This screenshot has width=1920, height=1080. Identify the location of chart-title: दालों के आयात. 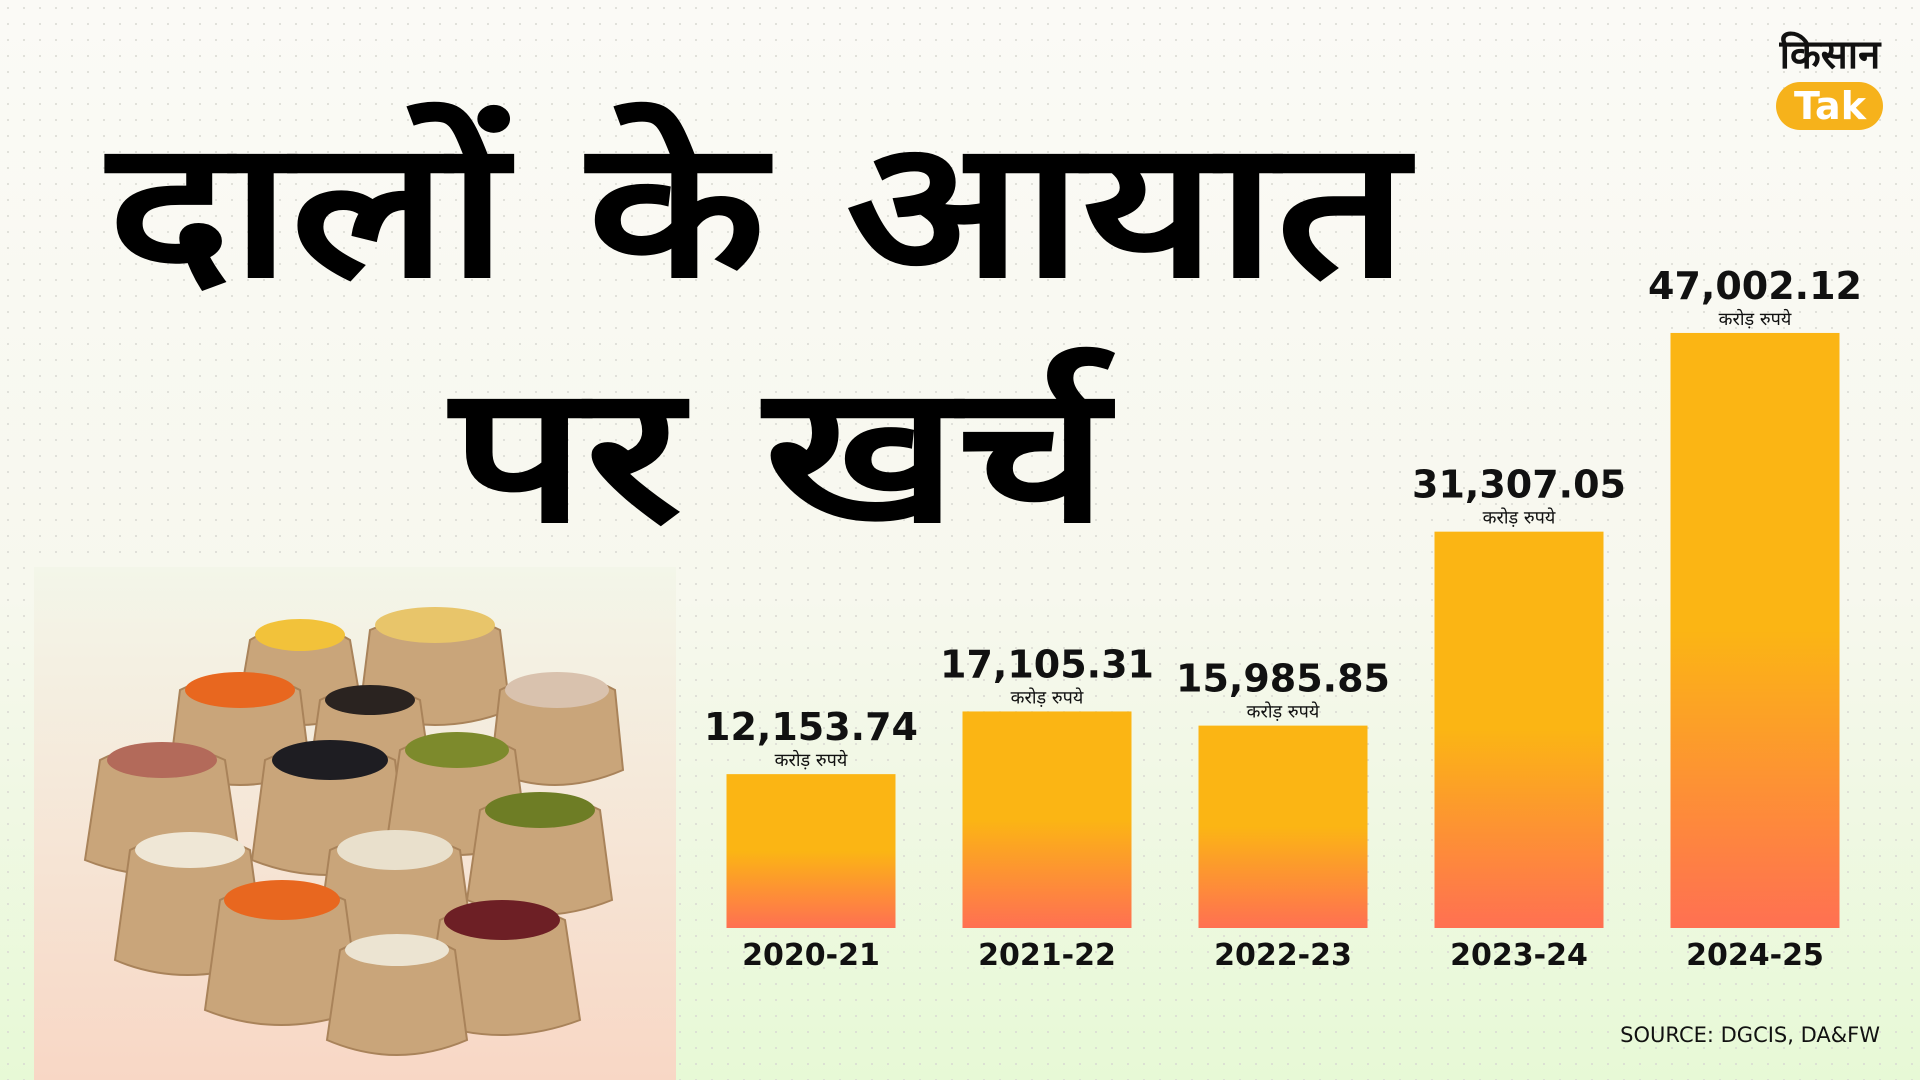
(759, 209).